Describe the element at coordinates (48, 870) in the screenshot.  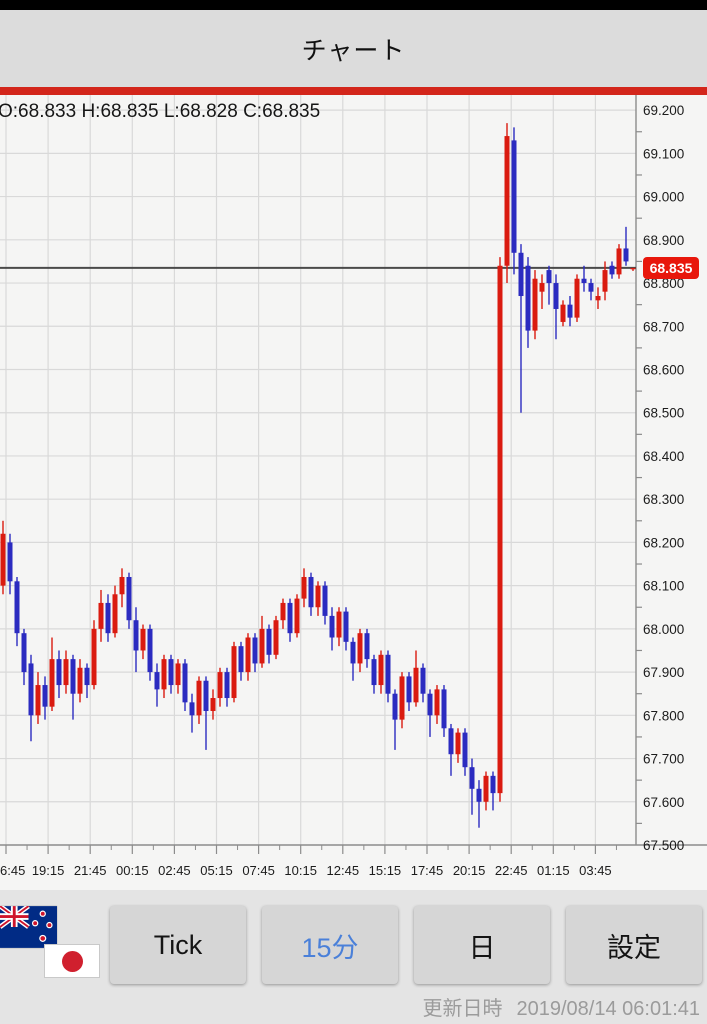
I see `svg-text: 19:15` at that location.